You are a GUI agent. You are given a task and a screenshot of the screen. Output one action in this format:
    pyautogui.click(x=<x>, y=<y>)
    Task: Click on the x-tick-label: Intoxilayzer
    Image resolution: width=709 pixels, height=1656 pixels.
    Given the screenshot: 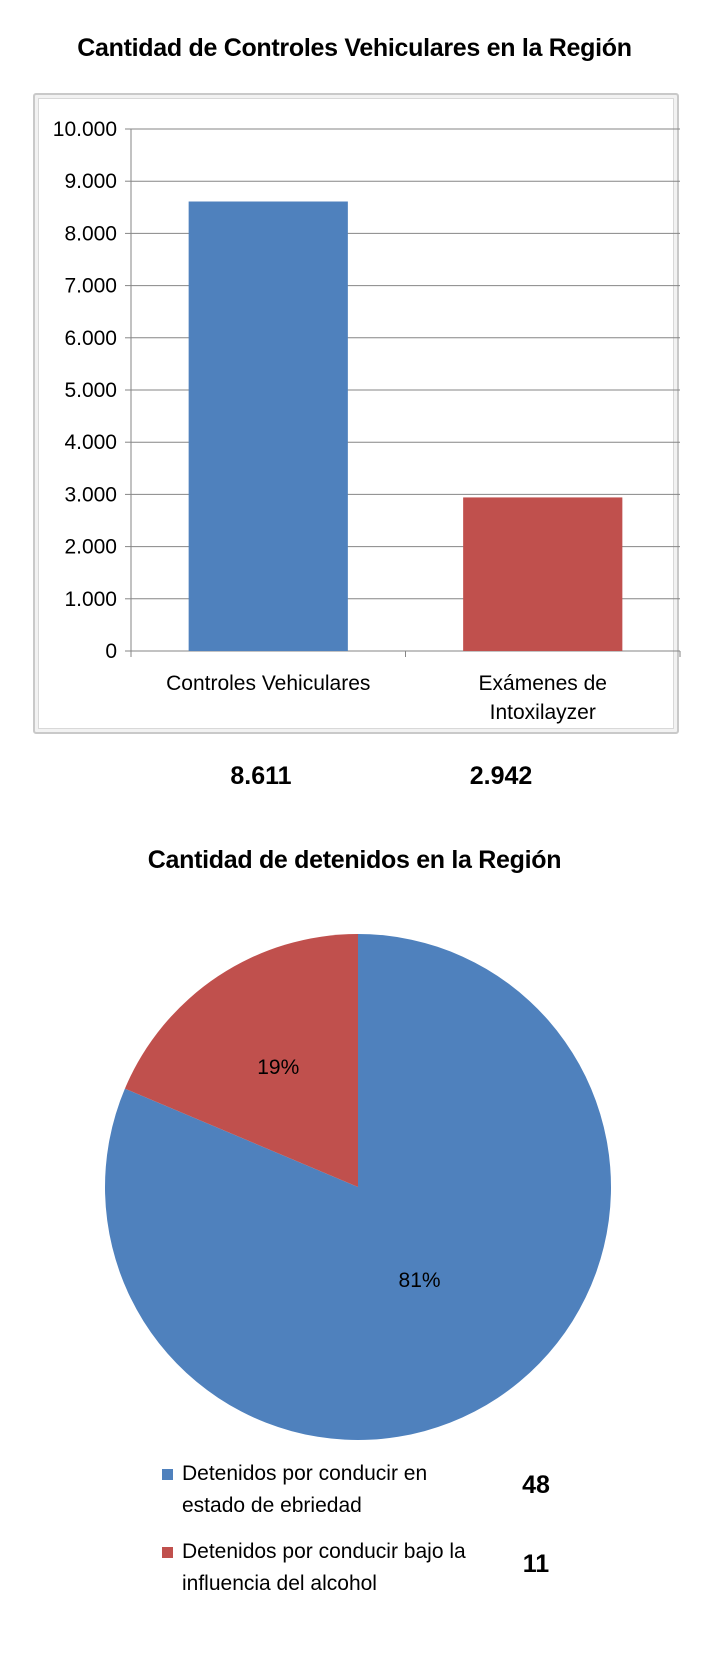 What is the action you would take?
    pyautogui.click(x=543, y=712)
    